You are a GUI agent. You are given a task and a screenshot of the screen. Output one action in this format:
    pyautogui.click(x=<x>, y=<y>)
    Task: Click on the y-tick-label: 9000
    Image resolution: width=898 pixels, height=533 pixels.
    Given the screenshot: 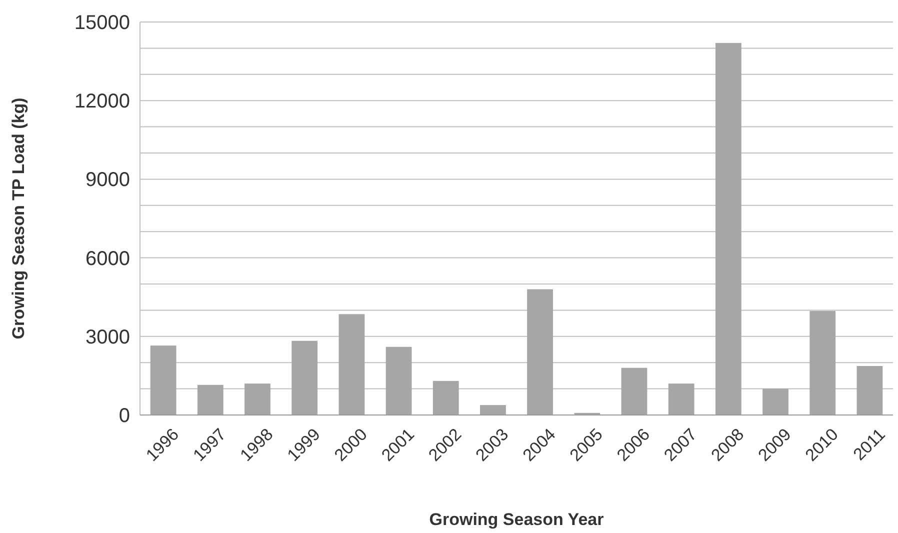 What is the action you would take?
    pyautogui.click(x=108, y=180)
    